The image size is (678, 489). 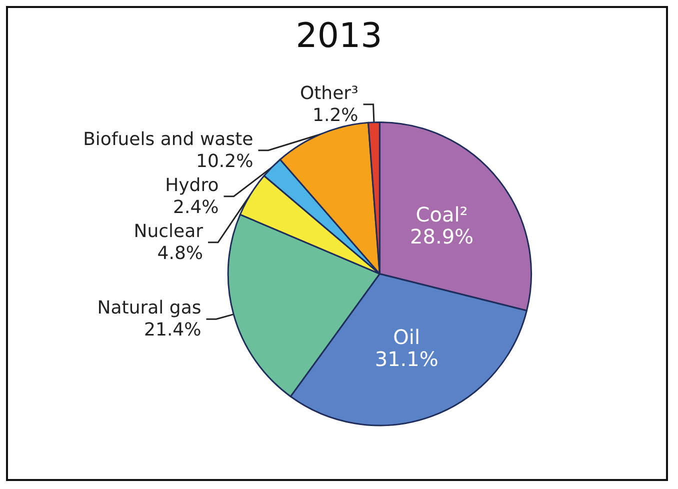 What do you see at coordinates (180, 253) in the screenshot?
I see `data-label: 4.8%` at bounding box center [180, 253].